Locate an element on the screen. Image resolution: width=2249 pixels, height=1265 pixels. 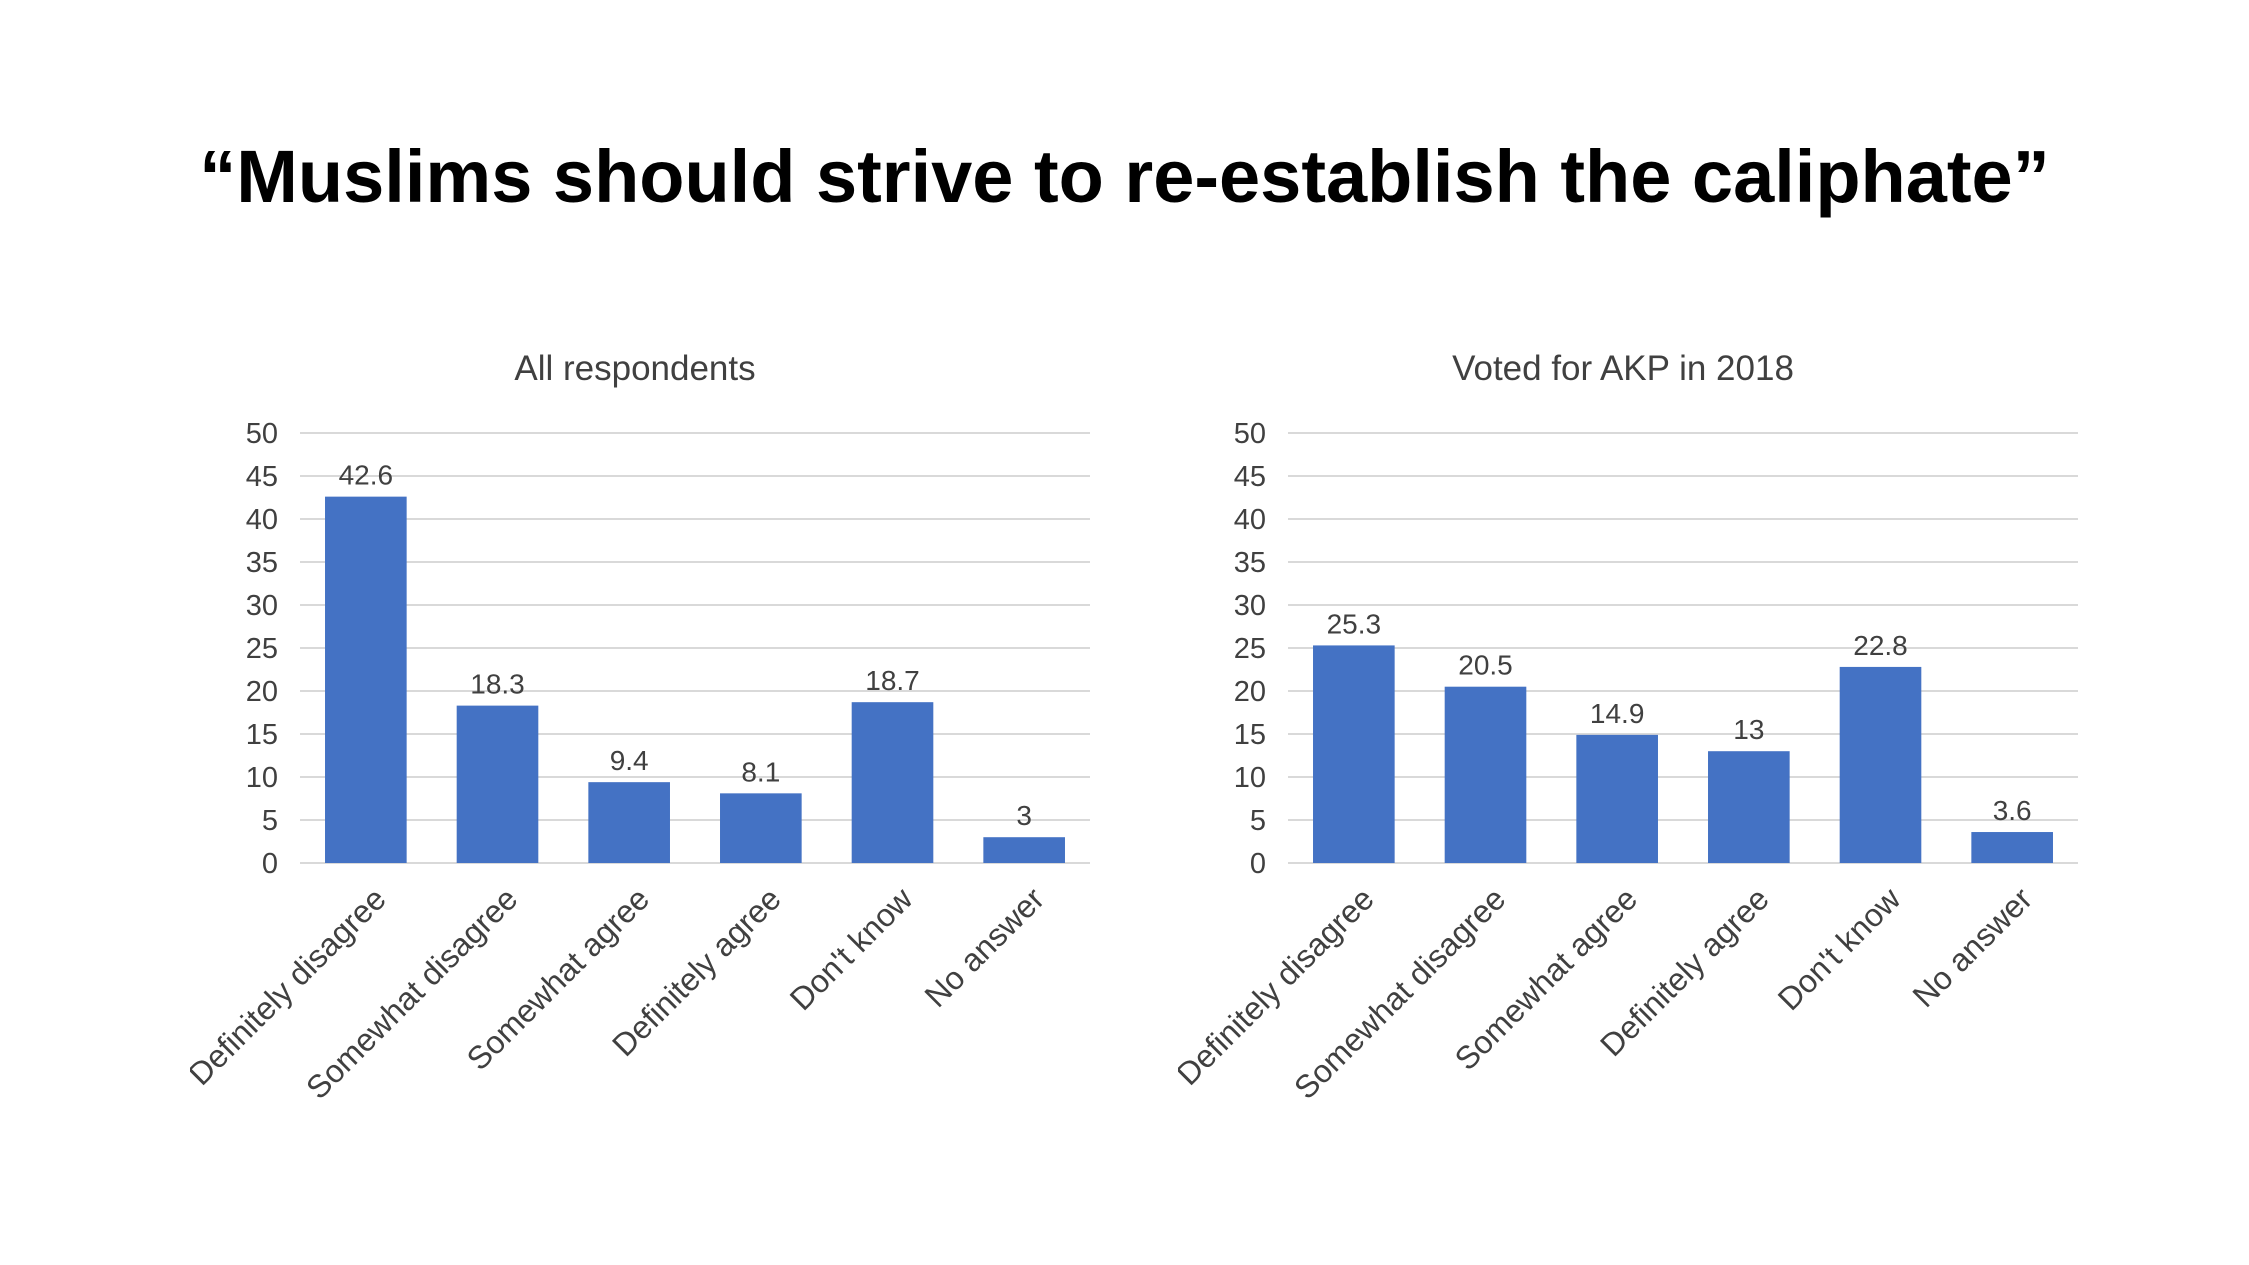
data-label: 3 is located at coordinates (1024, 815).